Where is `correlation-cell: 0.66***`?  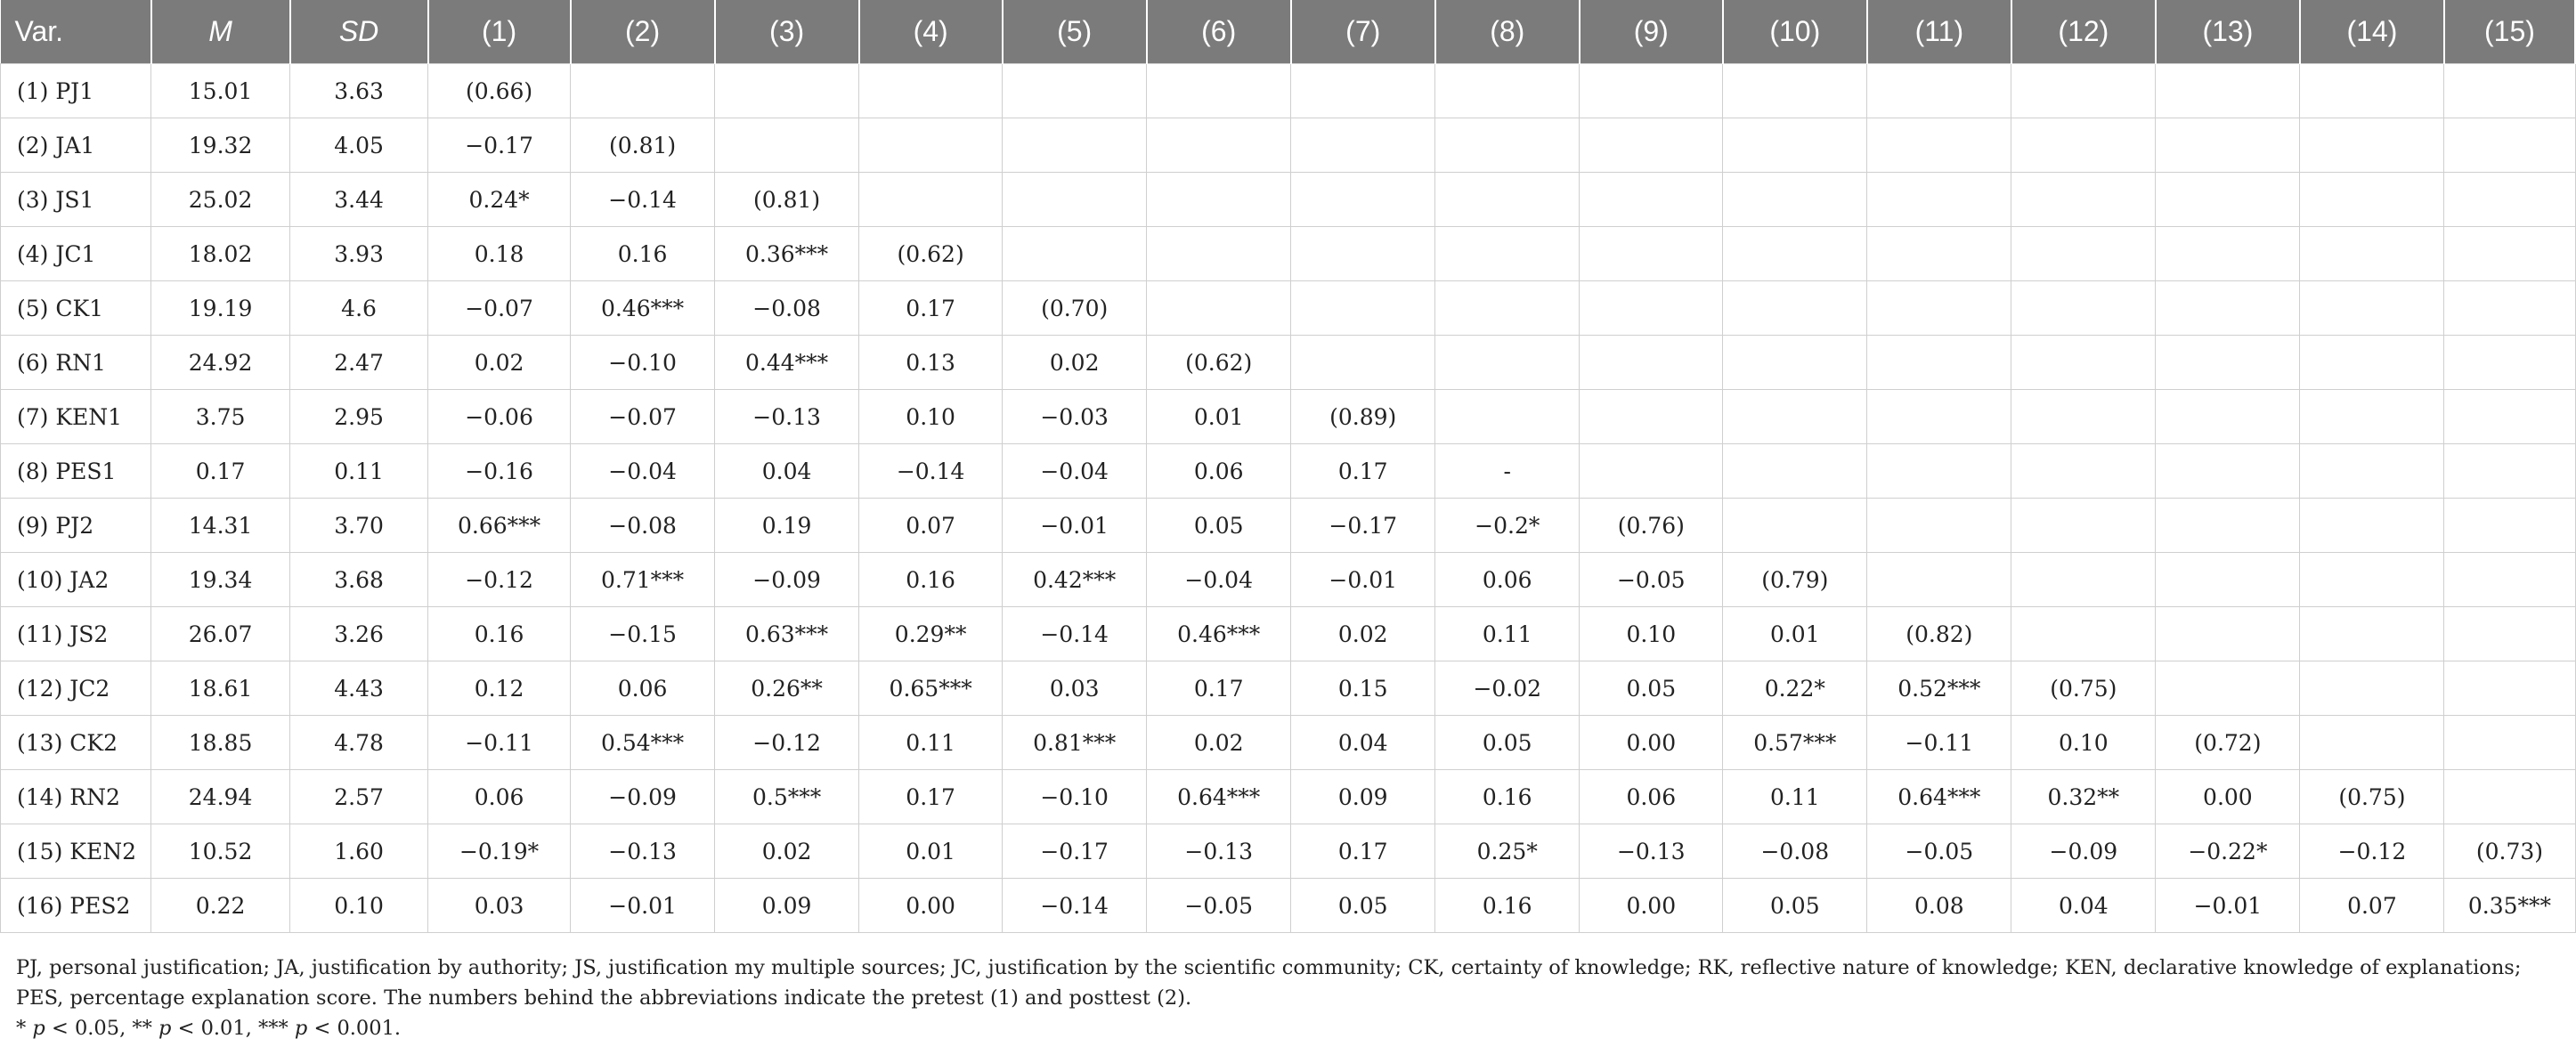 correlation-cell: 0.66*** is located at coordinates (499, 525).